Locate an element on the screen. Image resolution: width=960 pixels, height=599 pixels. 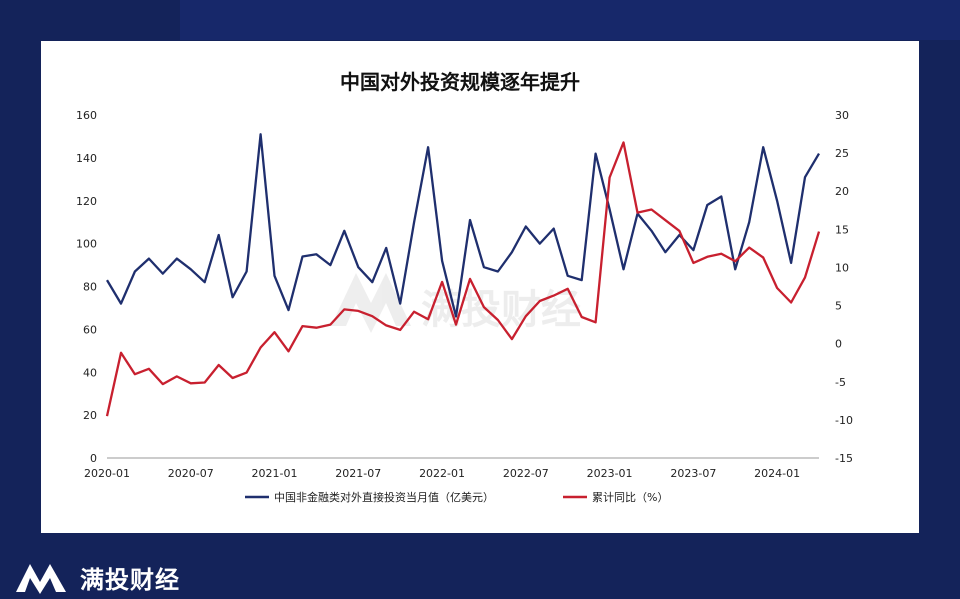
right-tick-label: -5 is located at coordinates (840, 382).